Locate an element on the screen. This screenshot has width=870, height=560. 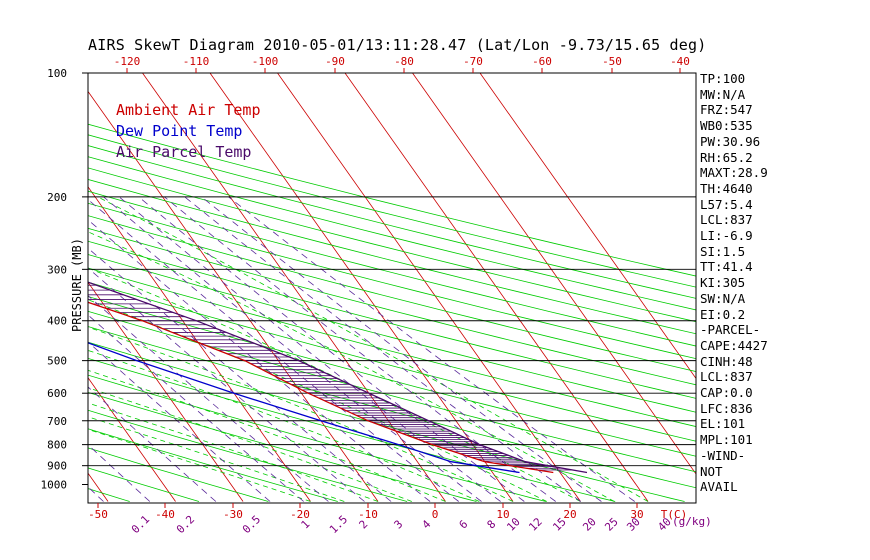
pressure-tick-label: 400 is located at coordinates (57, 321).